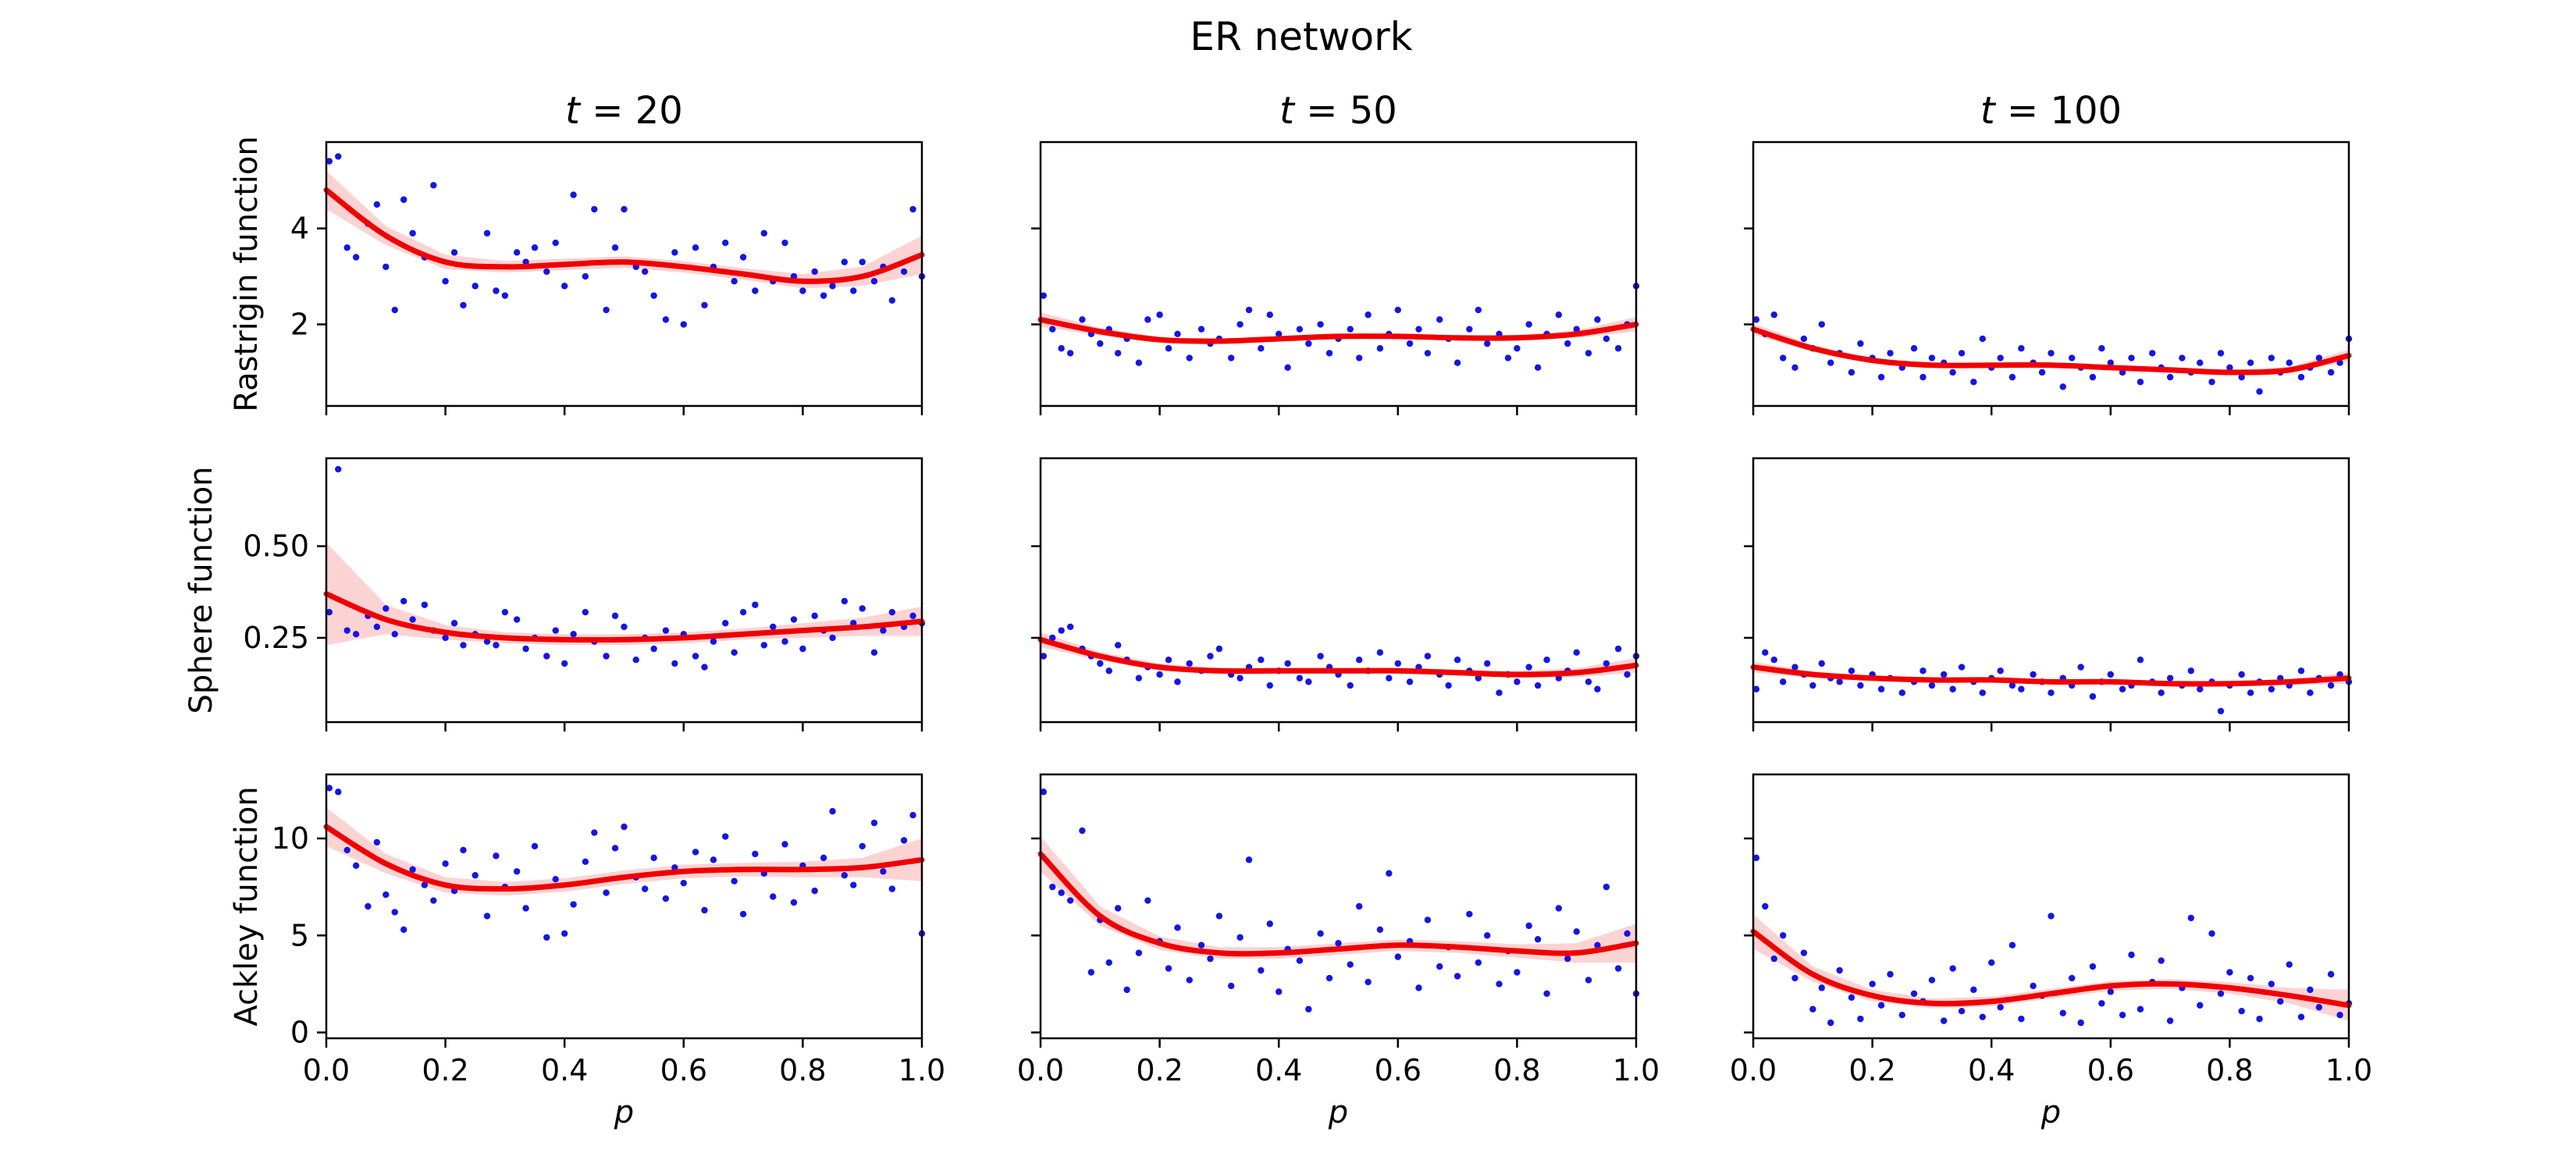  What do you see at coordinates (1754, 1070) in the screenshot?
I see `x-tick-label: 0.0` at bounding box center [1754, 1070].